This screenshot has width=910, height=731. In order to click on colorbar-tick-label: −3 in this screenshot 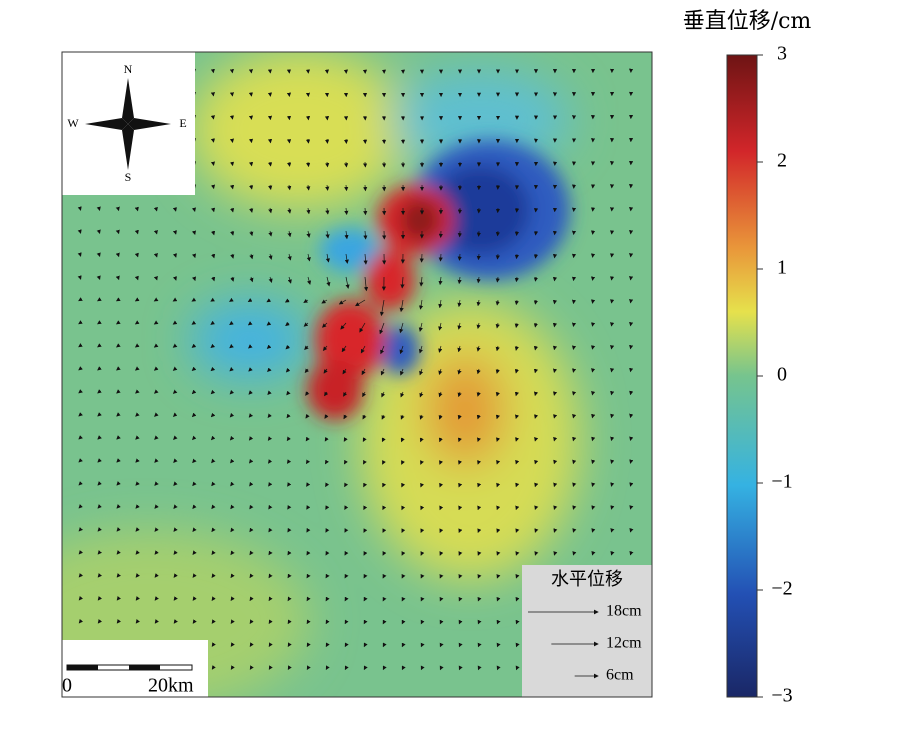, I will do `click(781, 696)`.